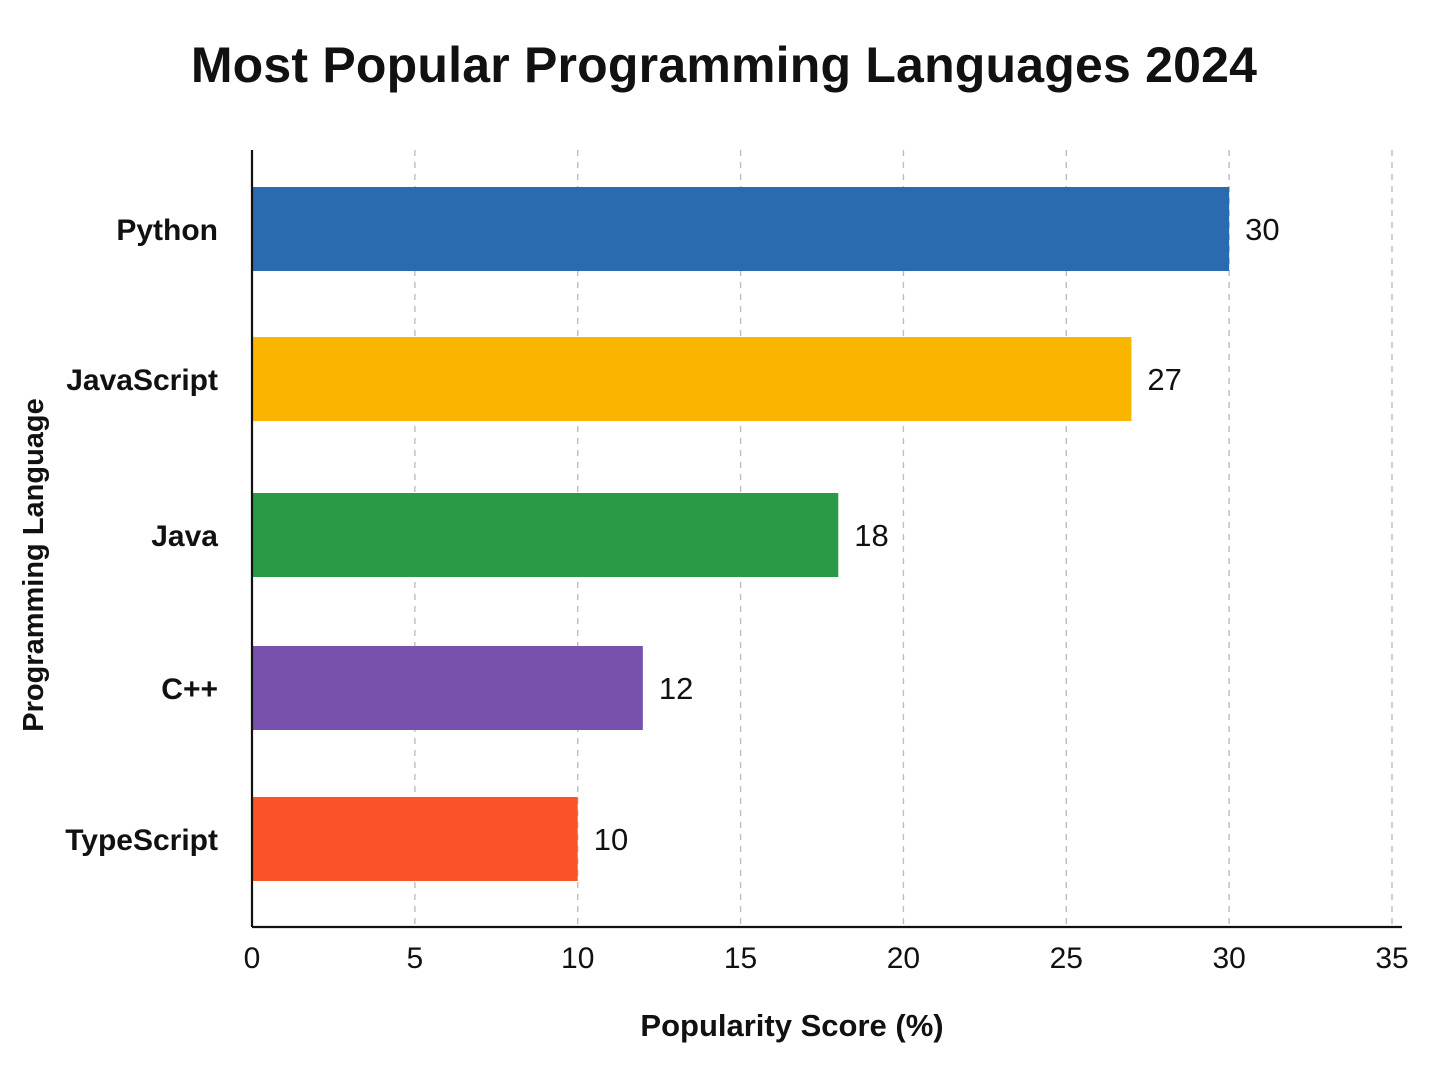 The width and height of the screenshot is (1448, 1086). What do you see at coordinates (184, 536) in the screenshot?
I see `y-tick-label-java: Java` at bounding box center [184, 536].